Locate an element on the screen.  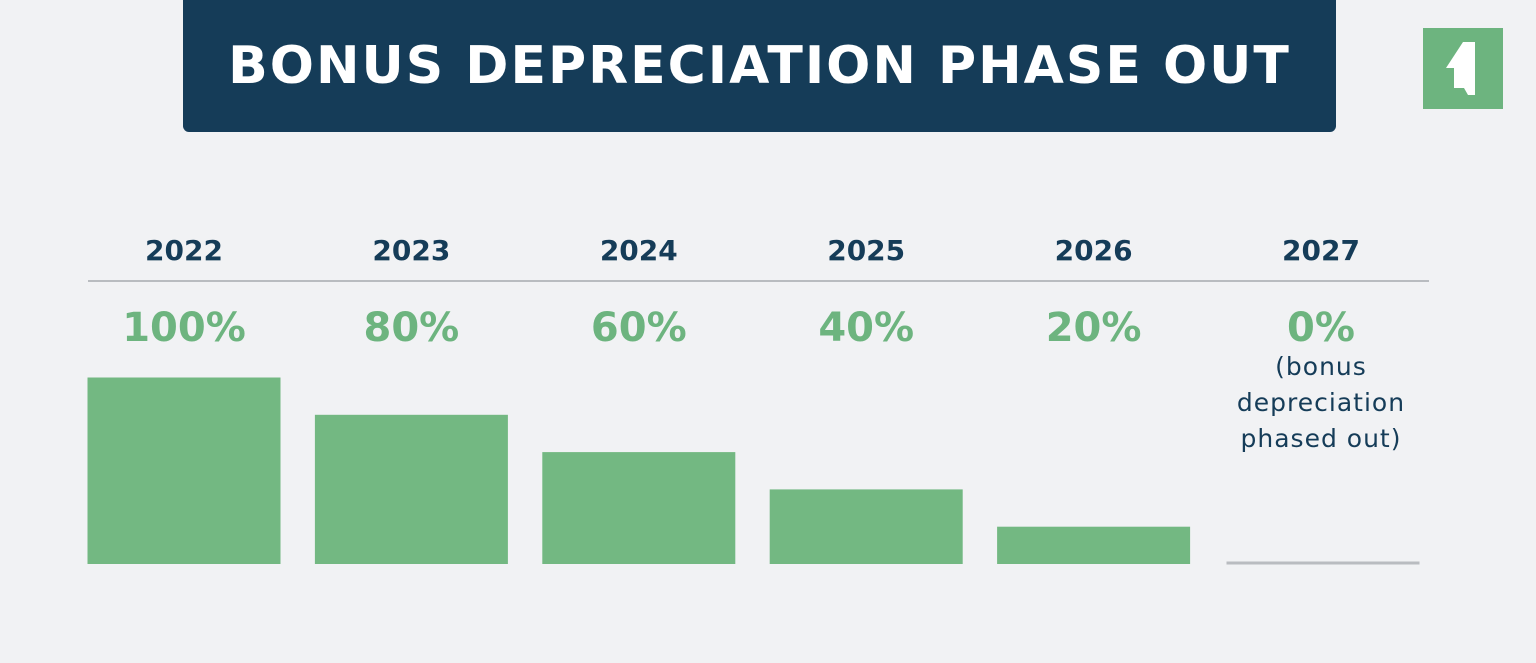
annotation-line: depreciation is located at coordinates (1321, 402).